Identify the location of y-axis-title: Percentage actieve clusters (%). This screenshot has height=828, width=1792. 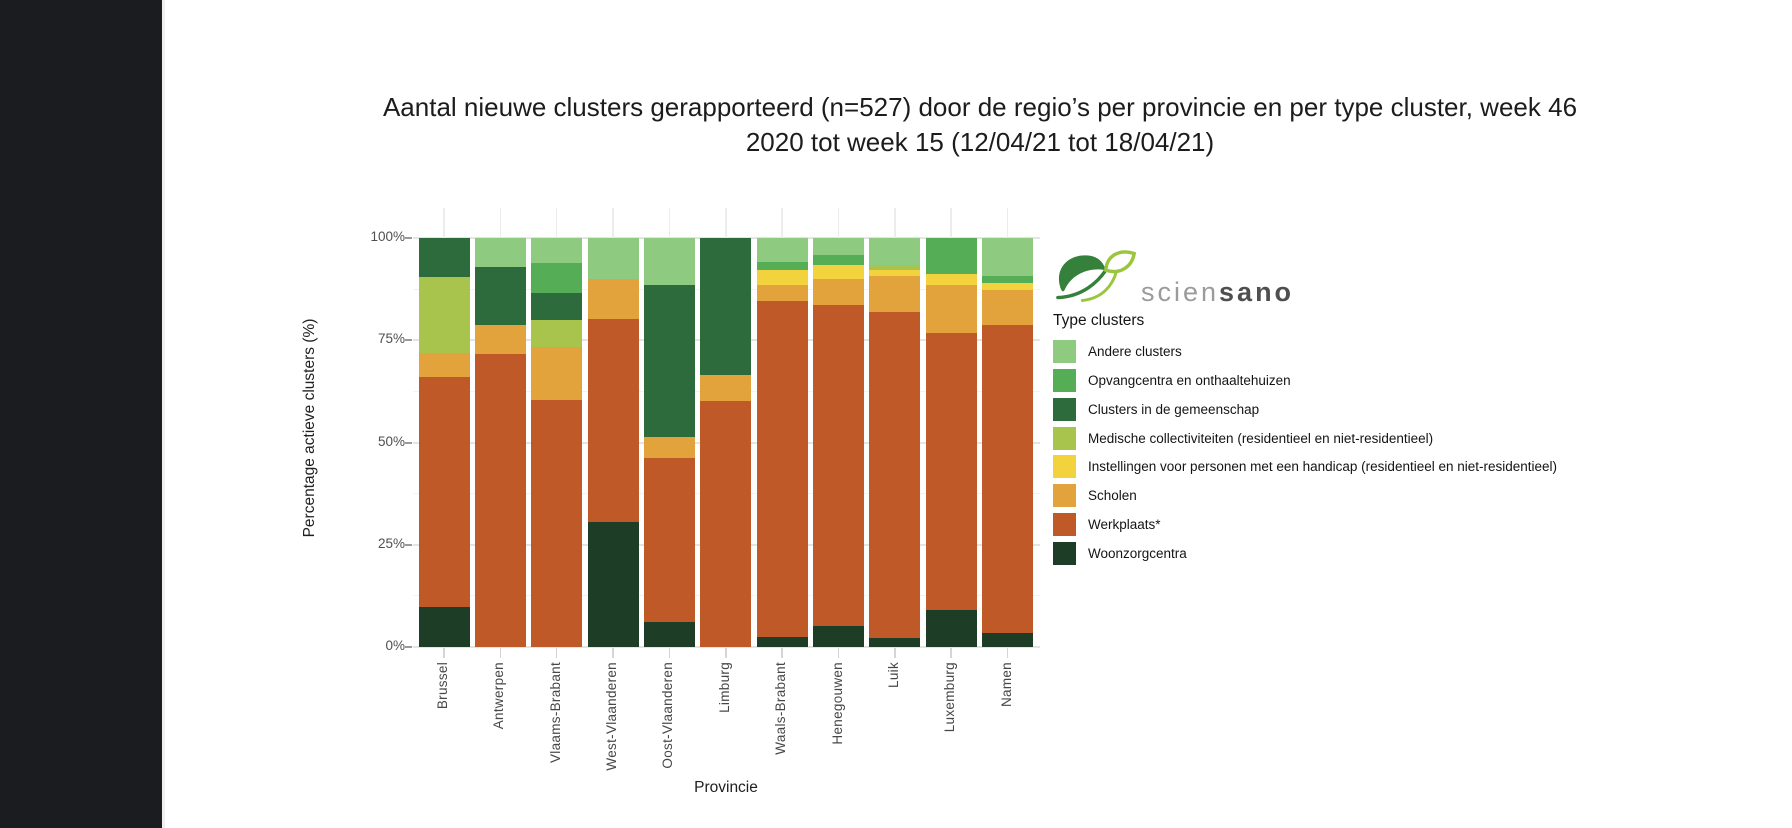
(309, 428).